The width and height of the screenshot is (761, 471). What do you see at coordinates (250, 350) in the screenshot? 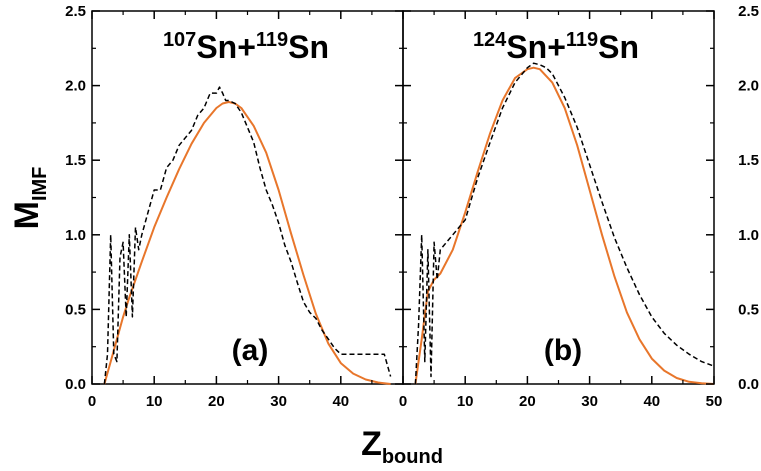
I see `panel-a-label: (a)` at bounding box center [250, 350].